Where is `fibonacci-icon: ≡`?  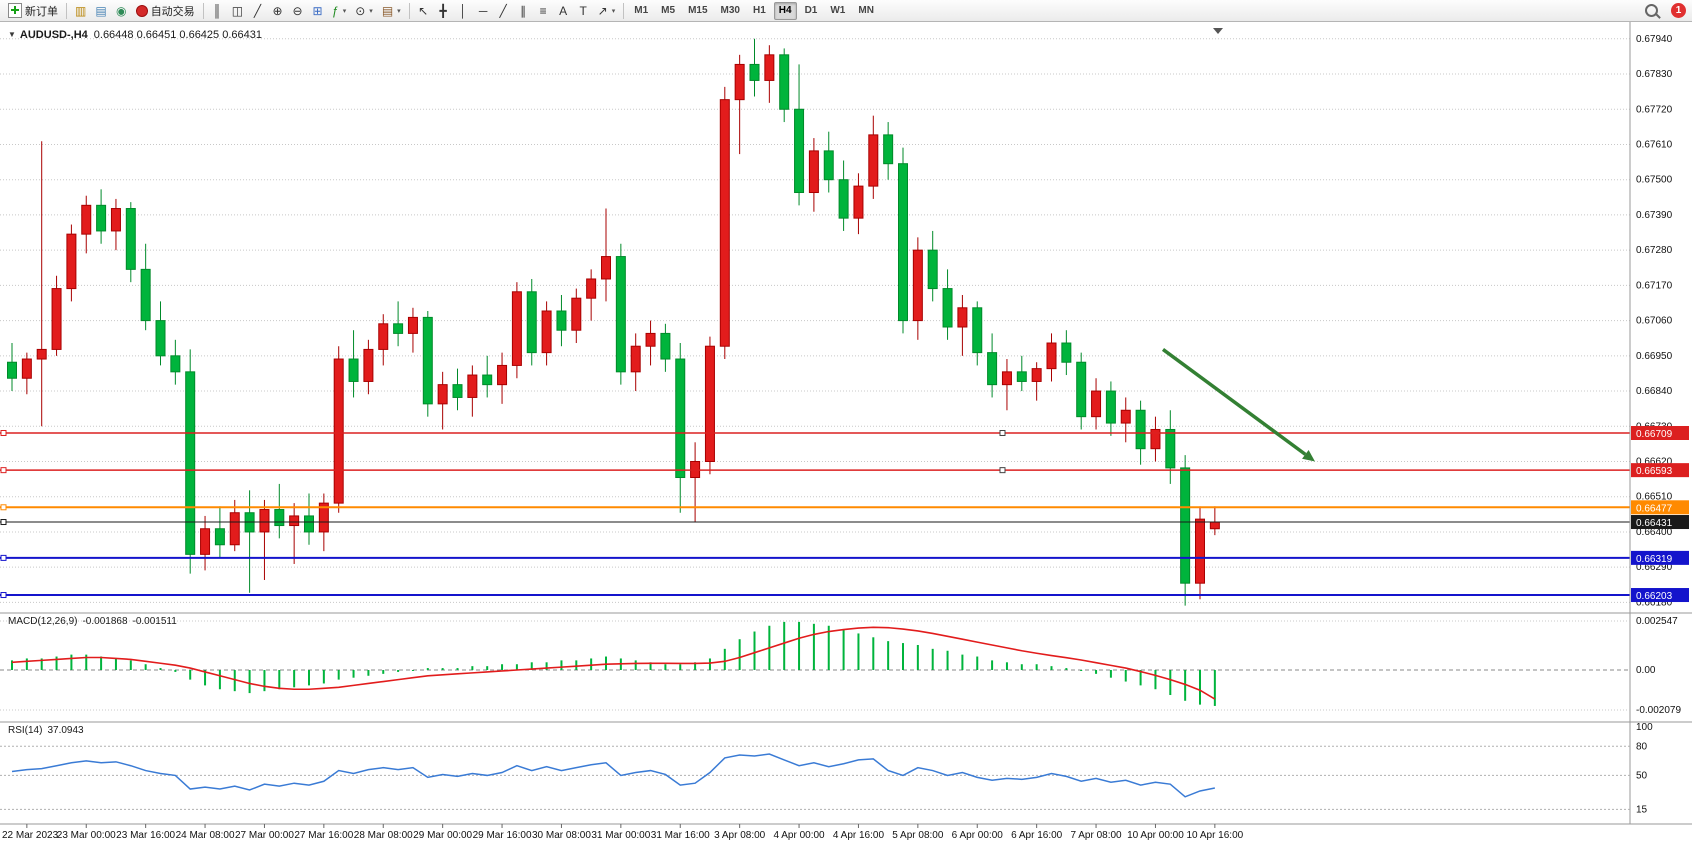 fibonacci-icon: ≡ is located at coordinates (543, 10).